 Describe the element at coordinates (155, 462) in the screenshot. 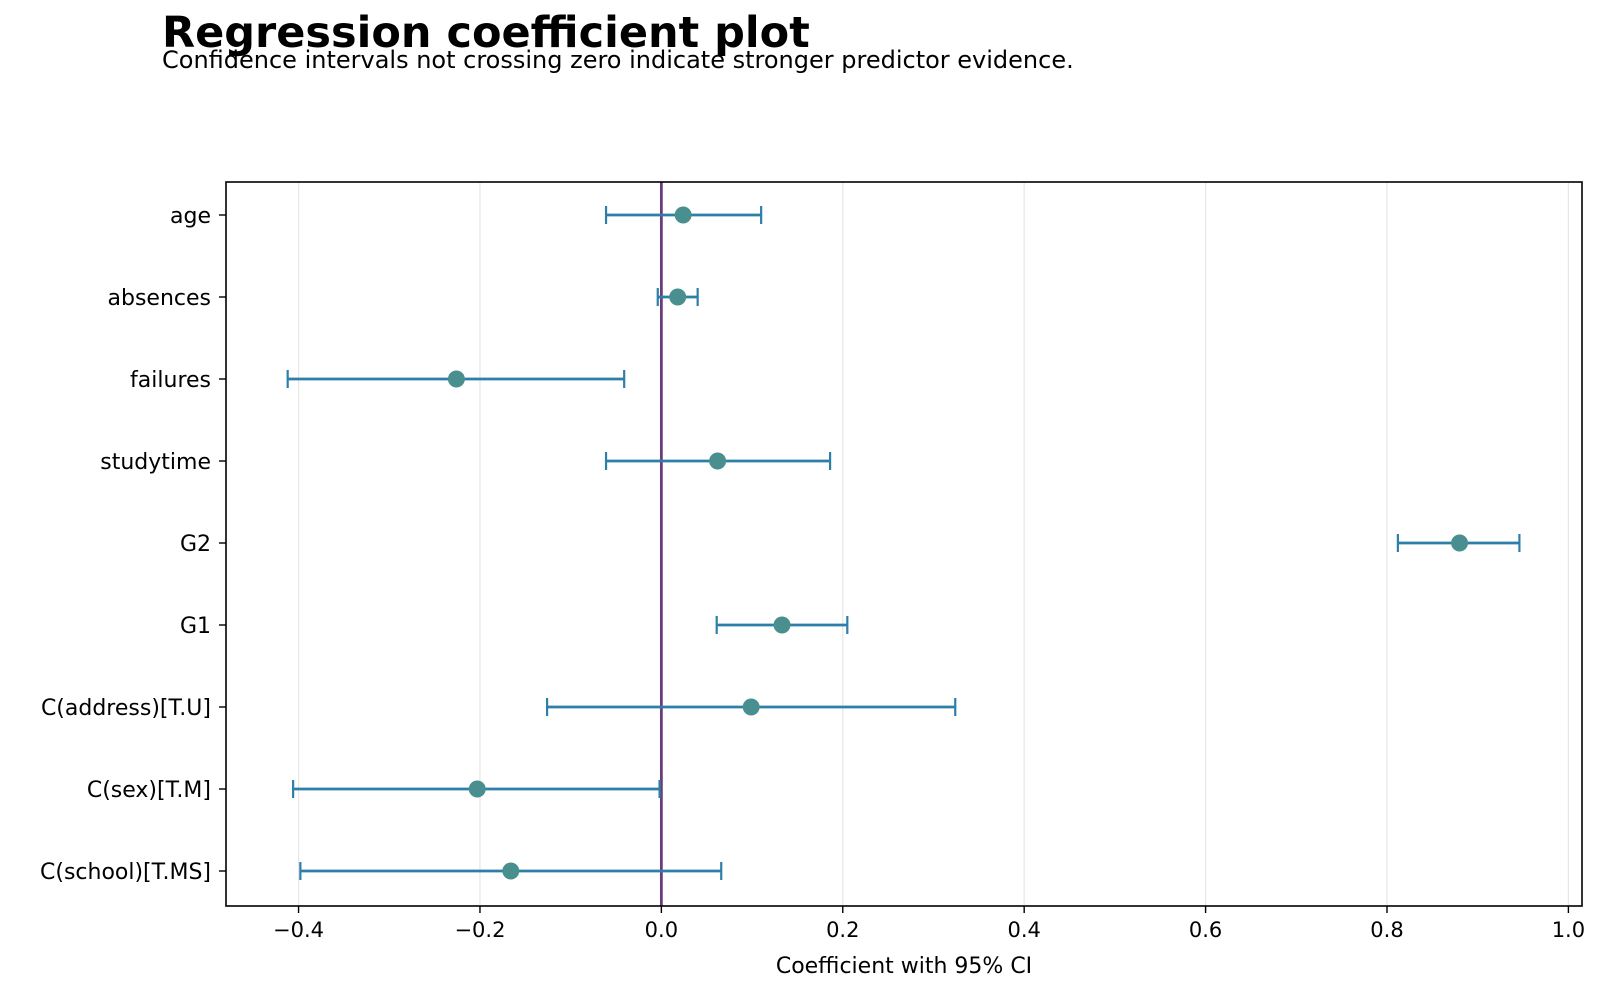

I see `y-tick-label: studytime` at that location.